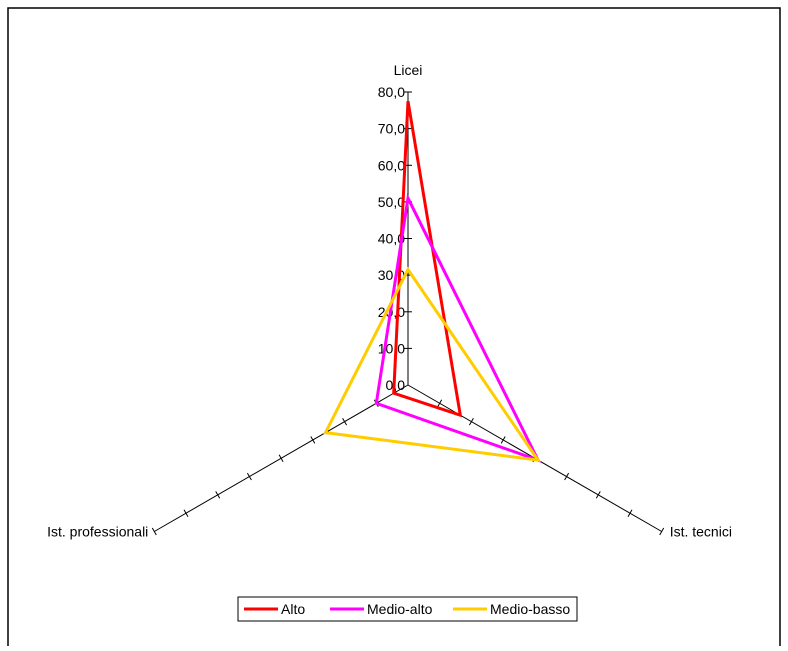  Describe the element at coordinates (701, 532) in the screenshot. I see `axis-label-ist-tecnici: Ist. tecnici` at that location.